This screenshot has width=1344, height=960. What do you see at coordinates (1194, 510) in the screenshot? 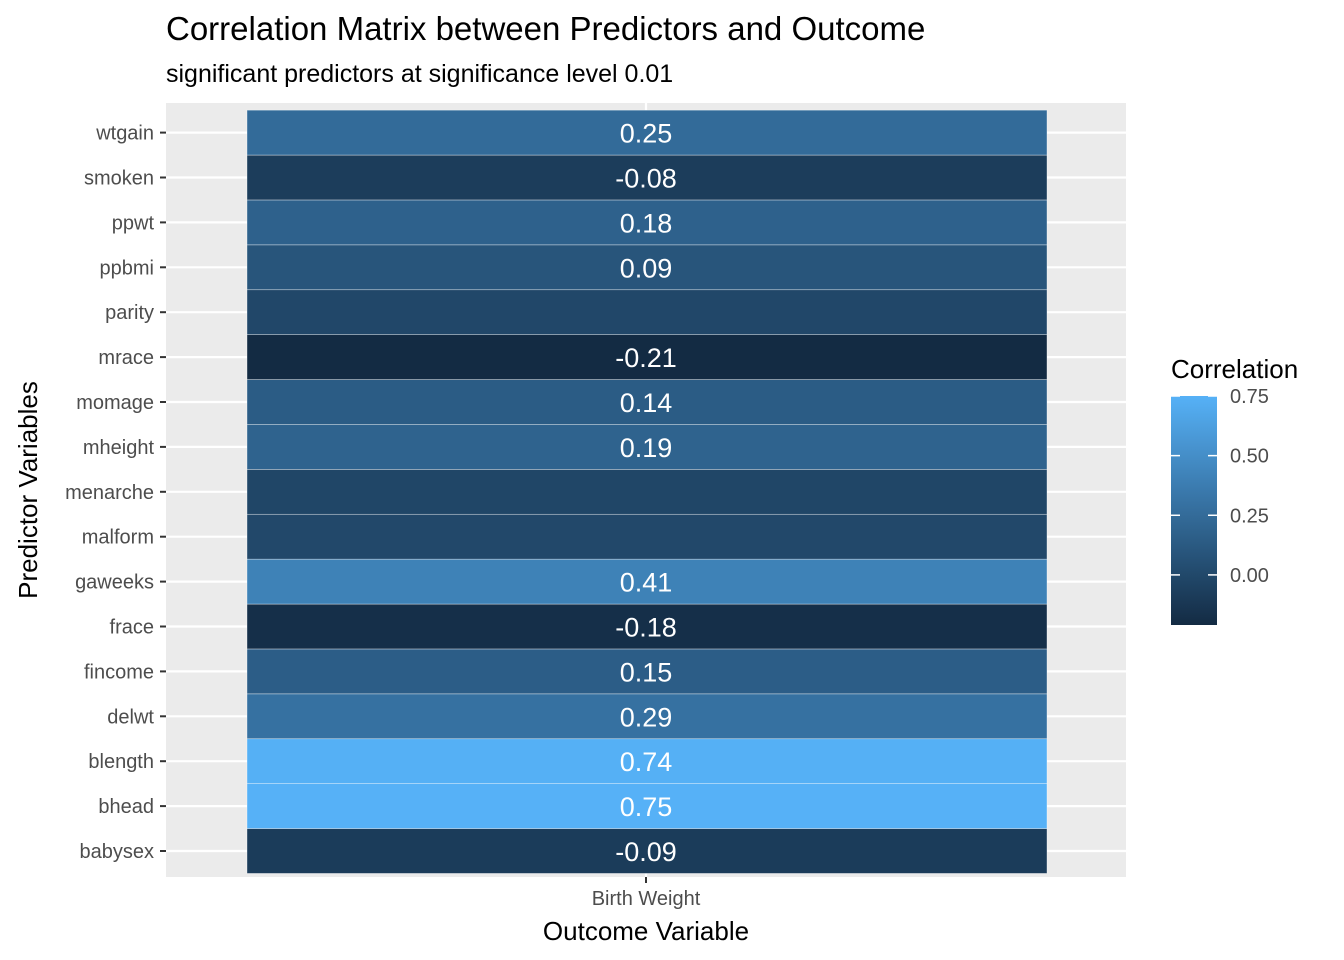
I see `legend-colorbar` at bounding box center [1194, 510].